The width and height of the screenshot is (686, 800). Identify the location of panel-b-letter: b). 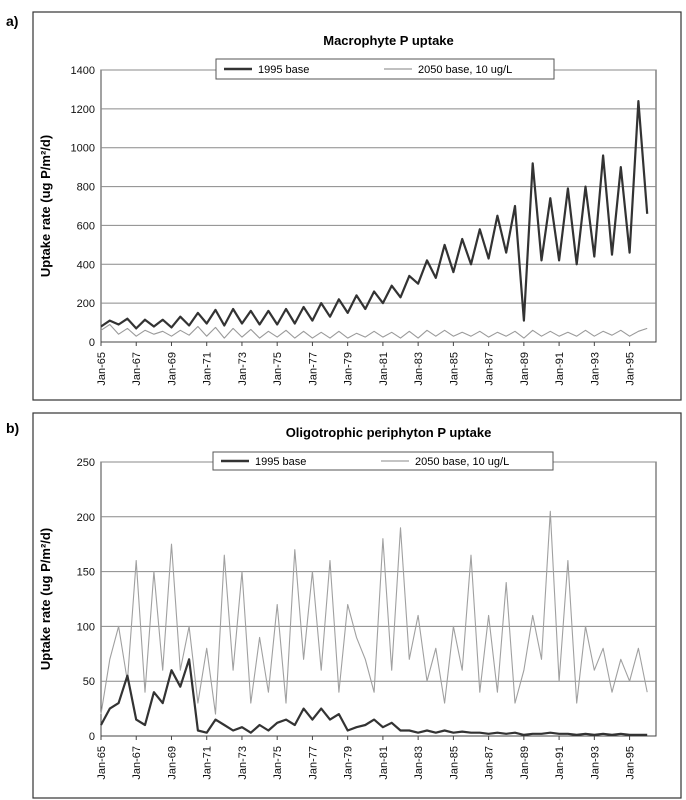
(12, 428).